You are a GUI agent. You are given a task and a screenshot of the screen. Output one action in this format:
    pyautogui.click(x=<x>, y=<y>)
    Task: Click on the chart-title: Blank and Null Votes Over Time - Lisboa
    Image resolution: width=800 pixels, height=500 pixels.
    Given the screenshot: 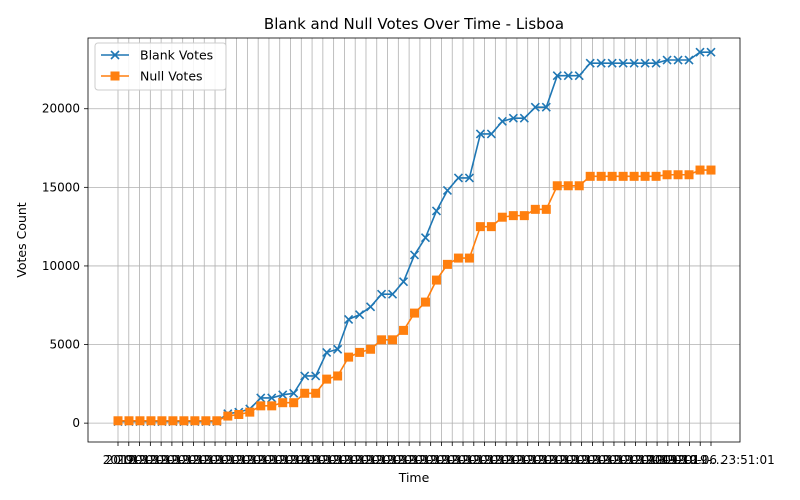 What is the action you would take?
    pyautogui.click(x=414, y=24)
    